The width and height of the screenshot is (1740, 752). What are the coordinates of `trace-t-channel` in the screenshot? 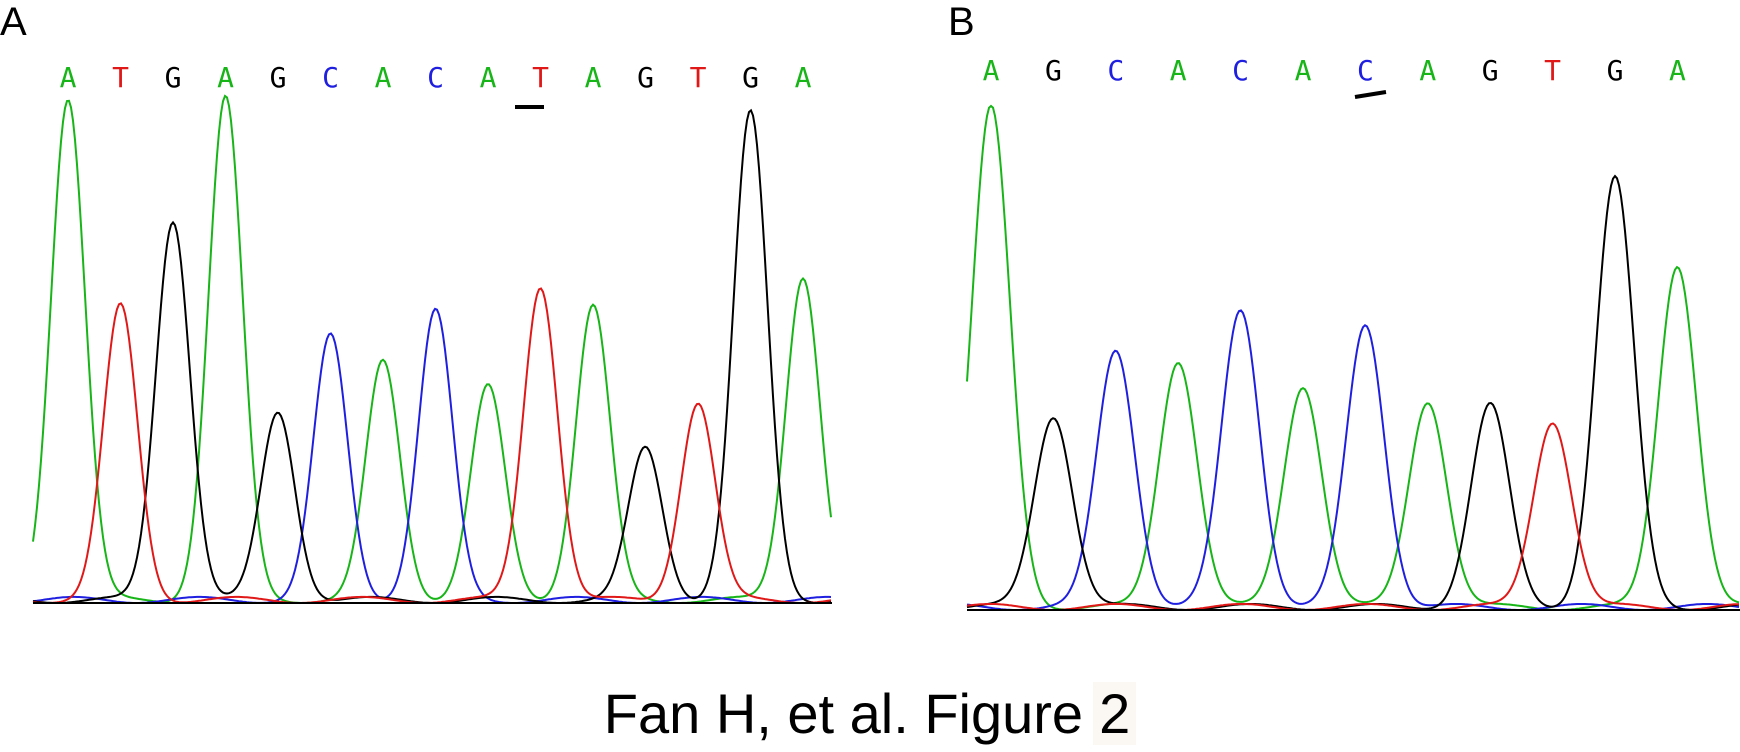 It's located at (1353, 516).